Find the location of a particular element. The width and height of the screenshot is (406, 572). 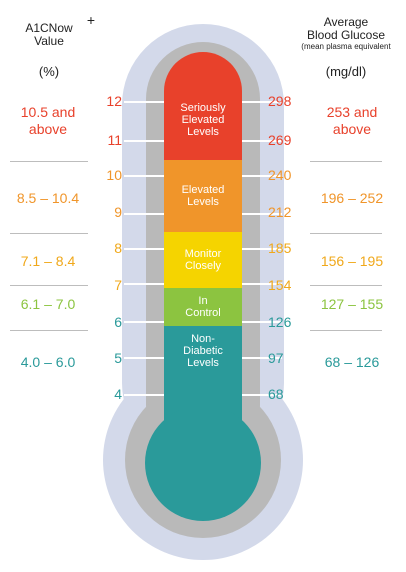

a1c-range-2: 7.1 – 8.4 is located at coordinates (48, 261).